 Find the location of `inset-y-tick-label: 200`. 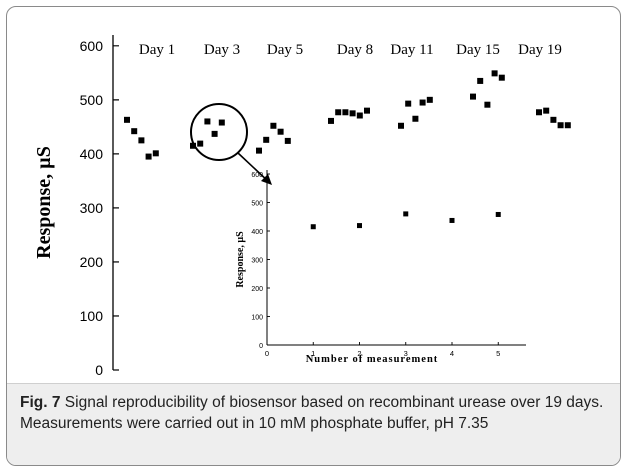

inset-y-tick-label: 200 is located at coordinates (257, 289).